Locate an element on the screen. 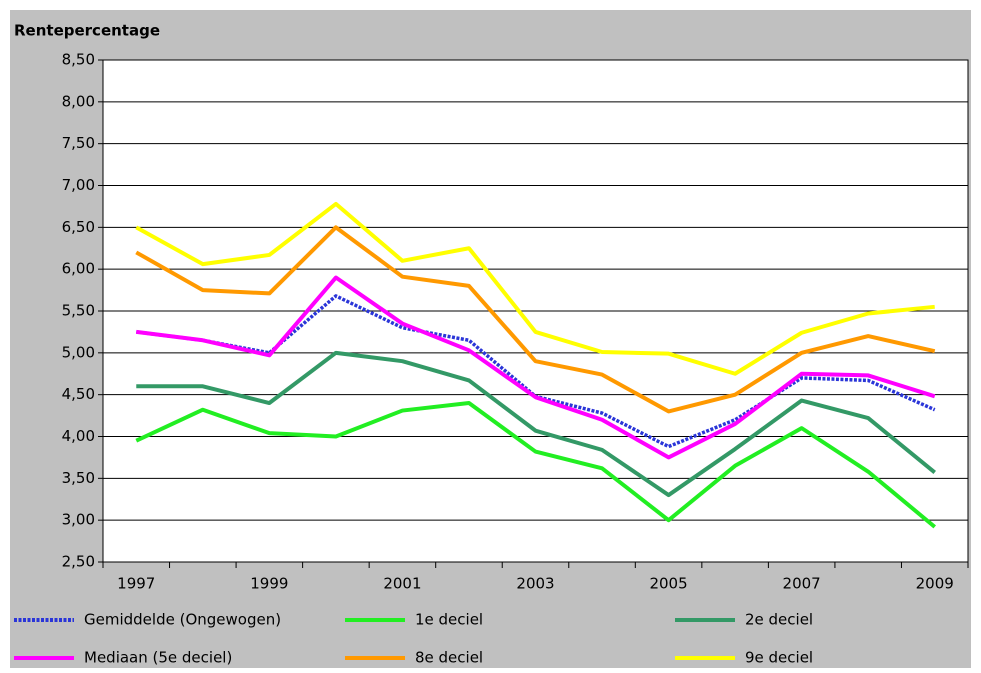  y-tick-label: 8,00 is located at coordinates (78, 101).